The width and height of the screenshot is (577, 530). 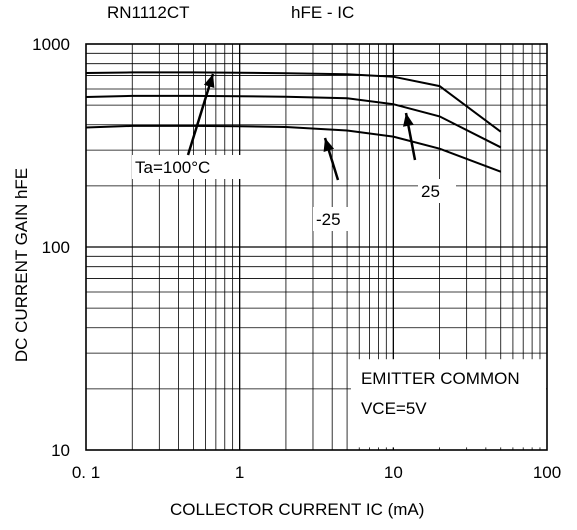 What do you see at coordinates (297, 509) in the screenshot?
I see `x-axis-label: COLLECTOR CURRENT IC (mA)` at bounding box center [297, 509].